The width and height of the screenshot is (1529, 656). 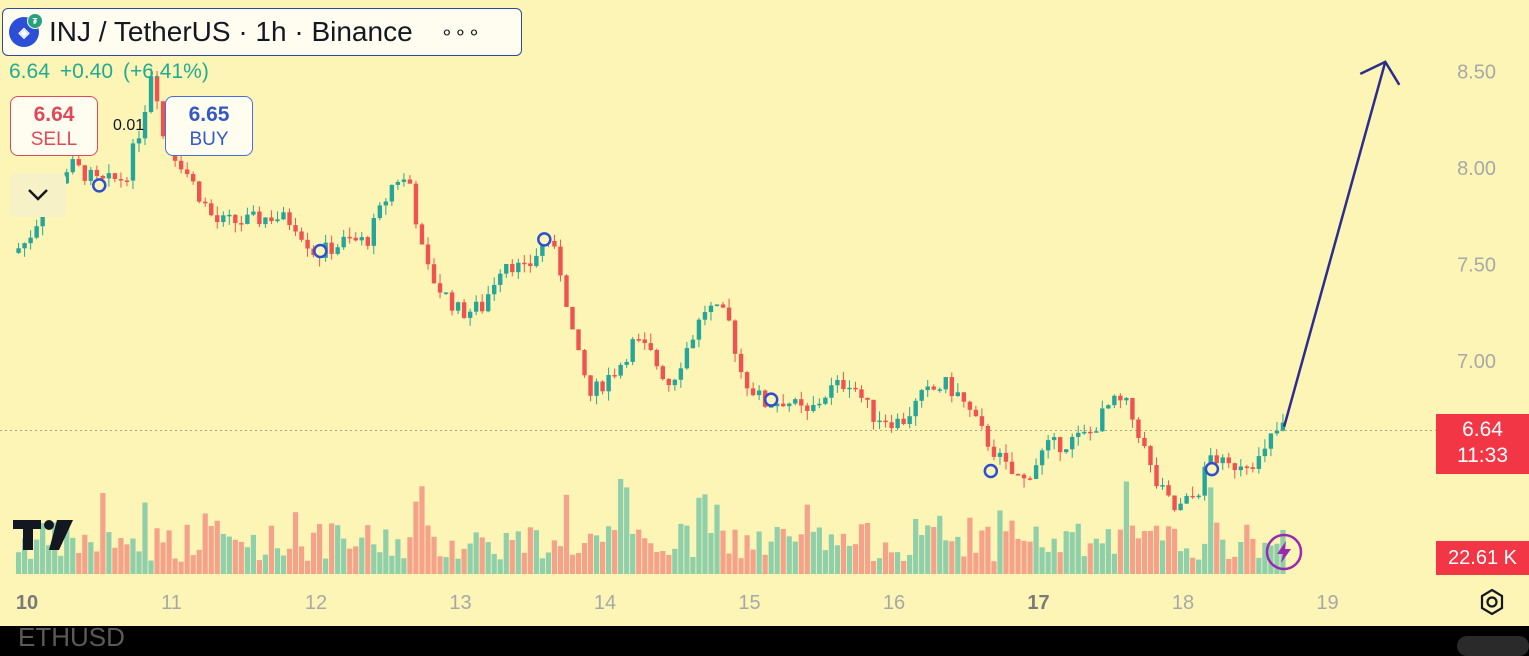 What do you see at coordinates (1482, 444) in the screenshot?
I see `last-price-tag: 6.64 11:33` at bounding box center [1482, 444].